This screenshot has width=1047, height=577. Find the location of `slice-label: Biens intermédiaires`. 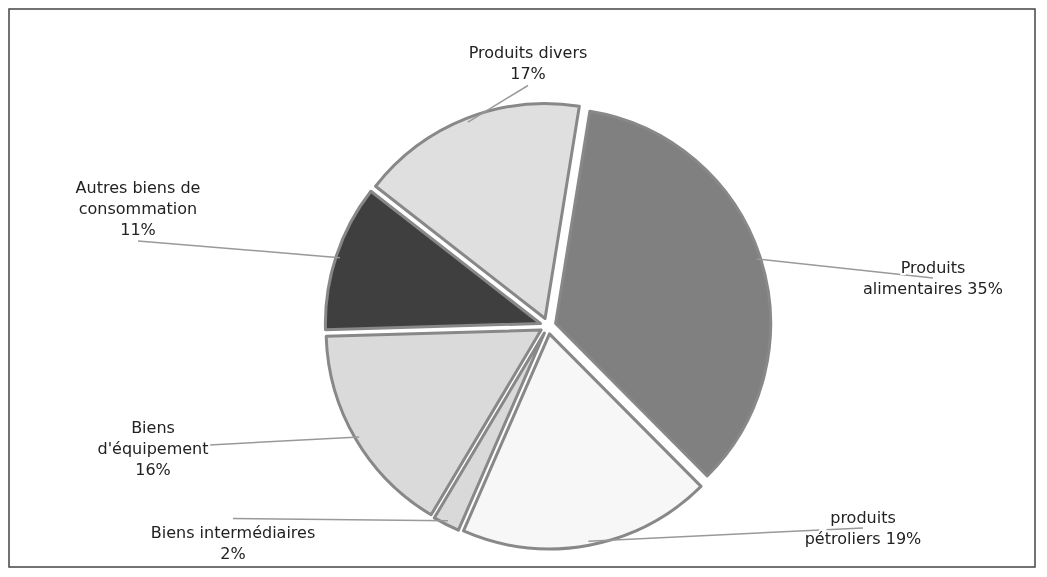

slice-label: Biens intermédiaires is located at coordinates (233, 533).